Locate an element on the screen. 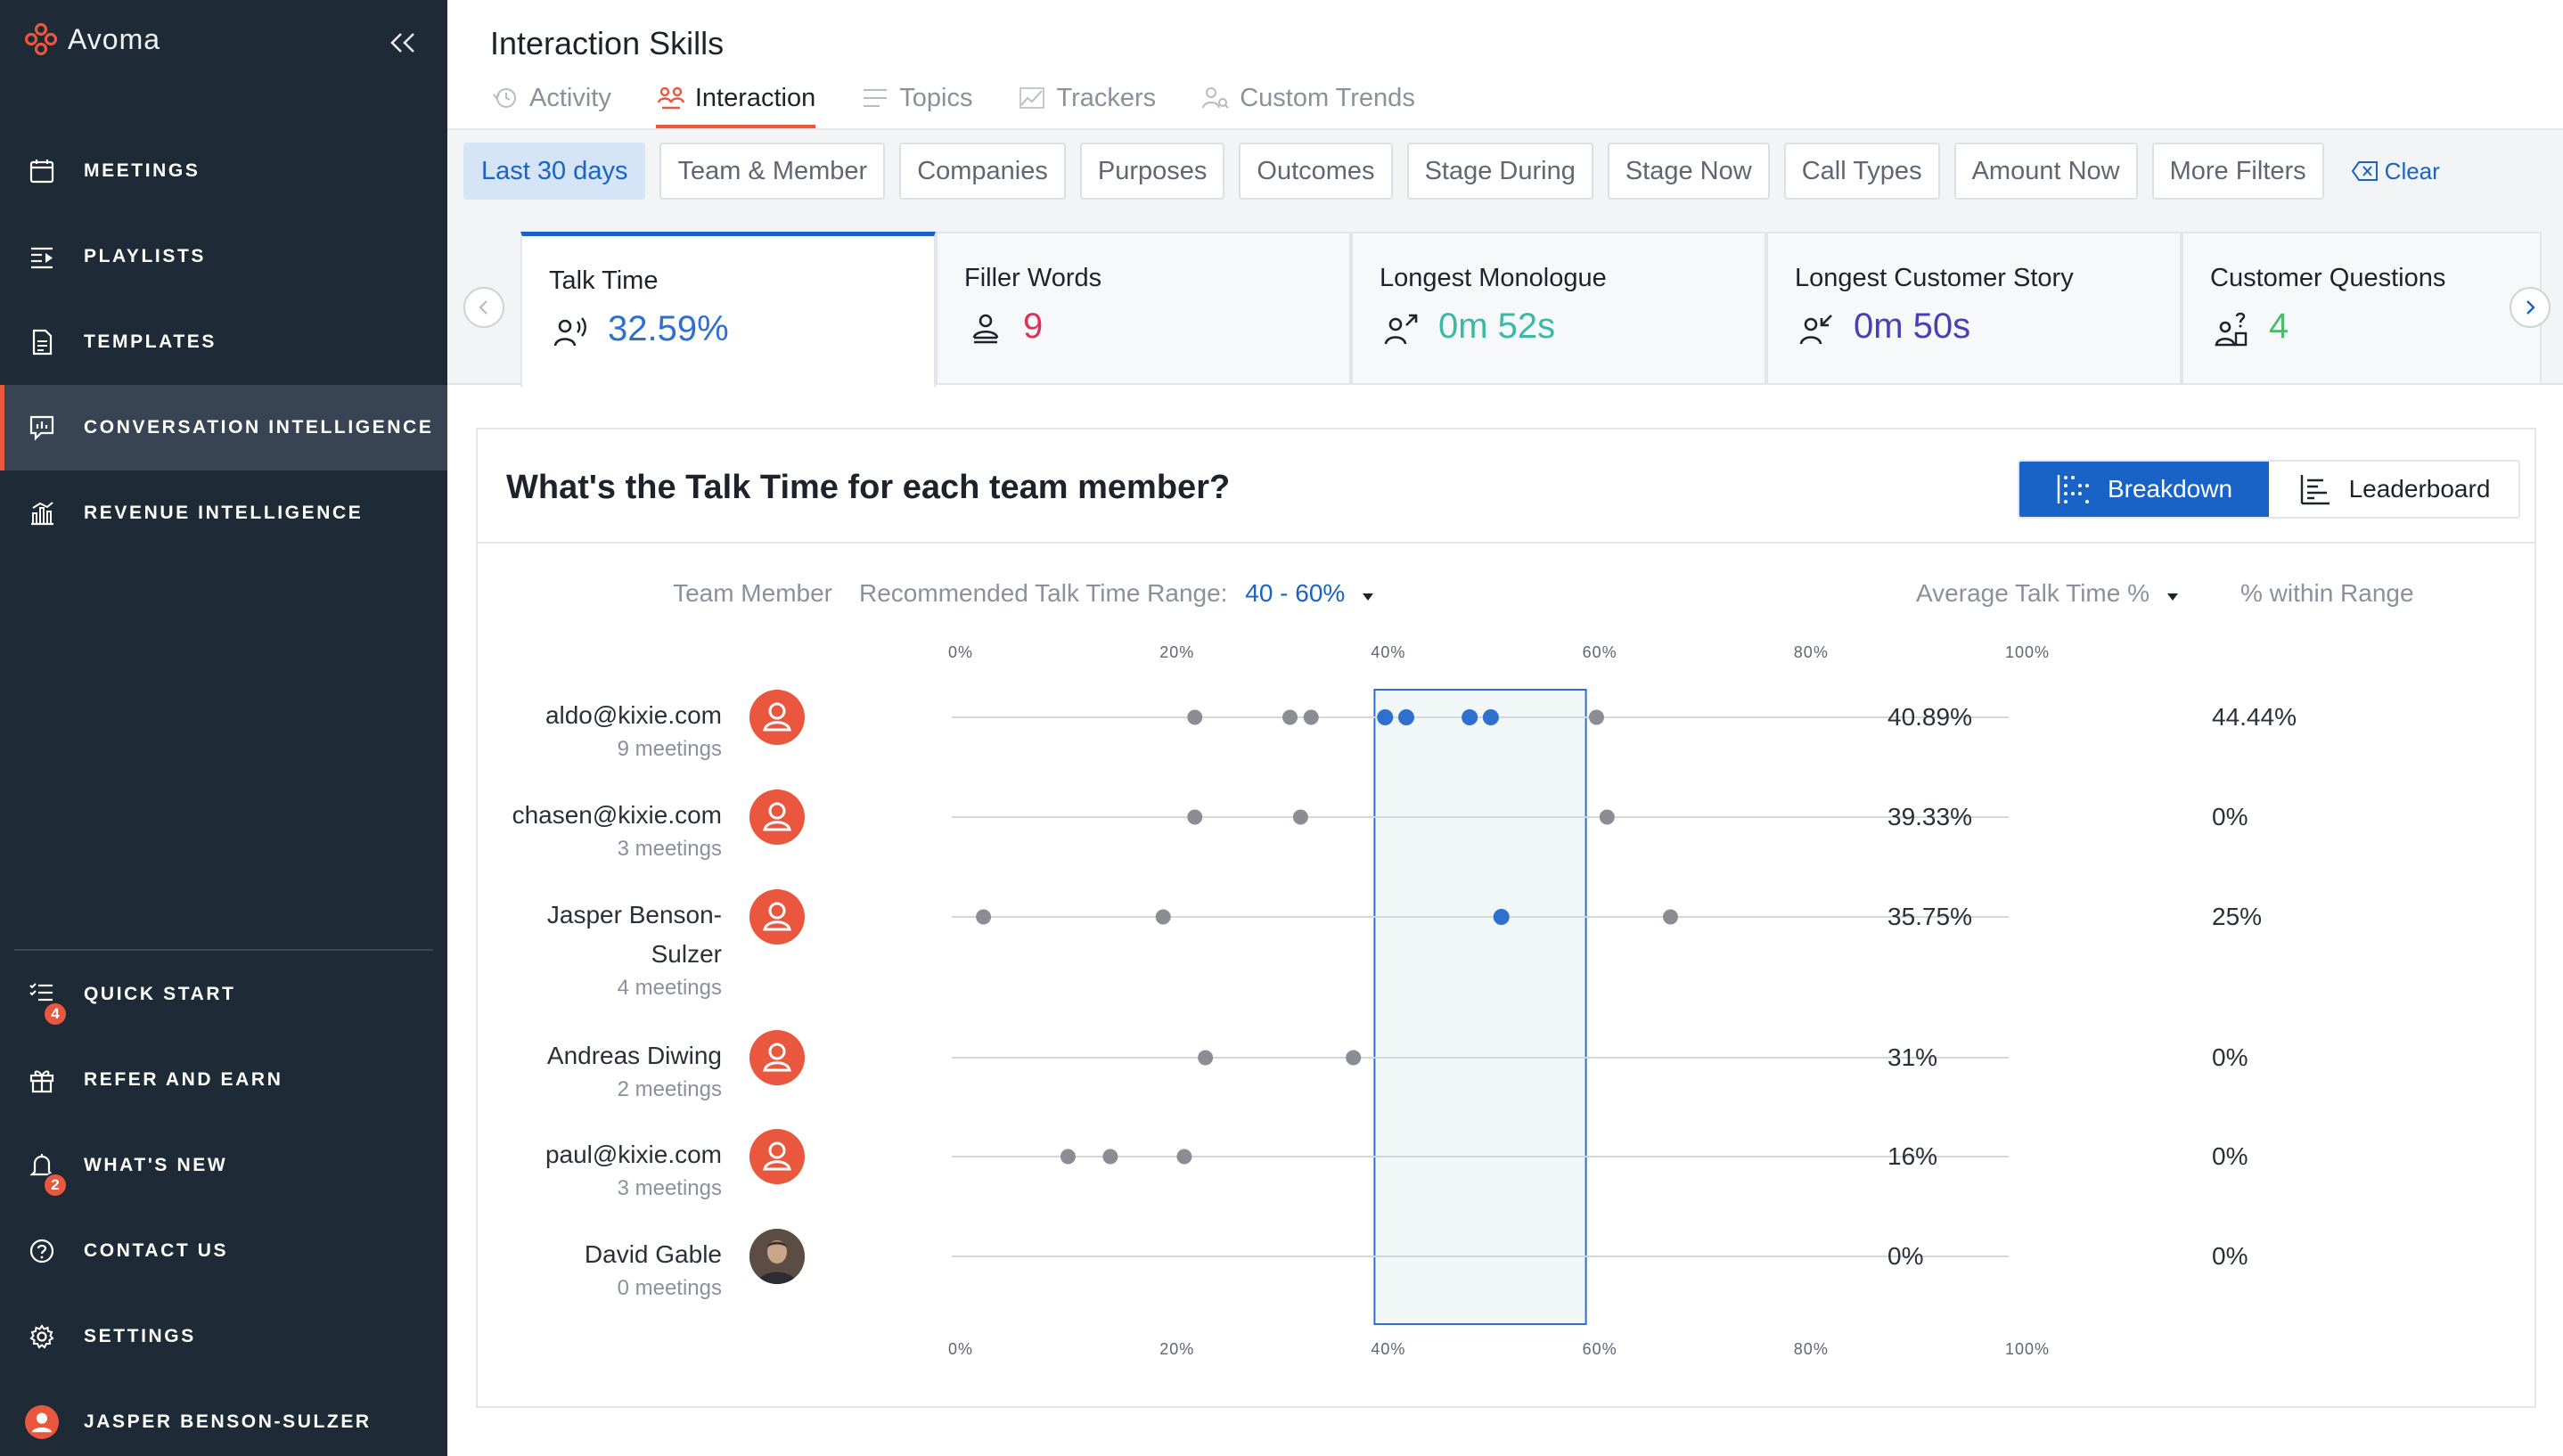 This screenshot has width=2563, height=1456. leaderboard-toggle-button: Leaderboard is located at coordinates (2393, 490).